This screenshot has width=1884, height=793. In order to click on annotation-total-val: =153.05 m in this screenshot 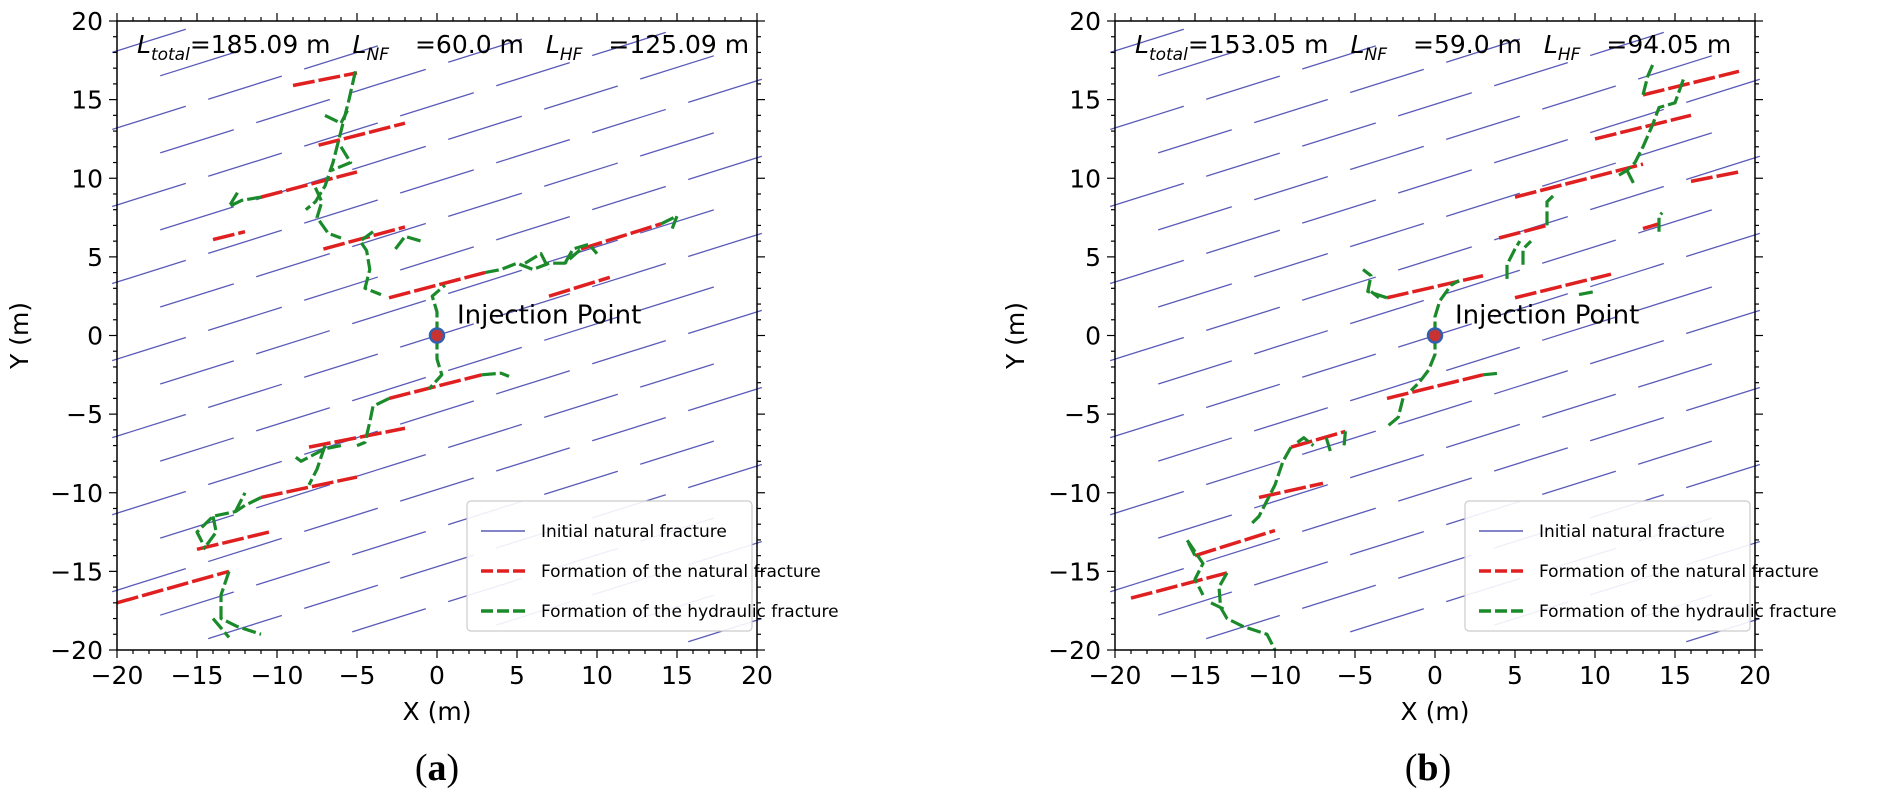, I will do `click(1258, 44)`.